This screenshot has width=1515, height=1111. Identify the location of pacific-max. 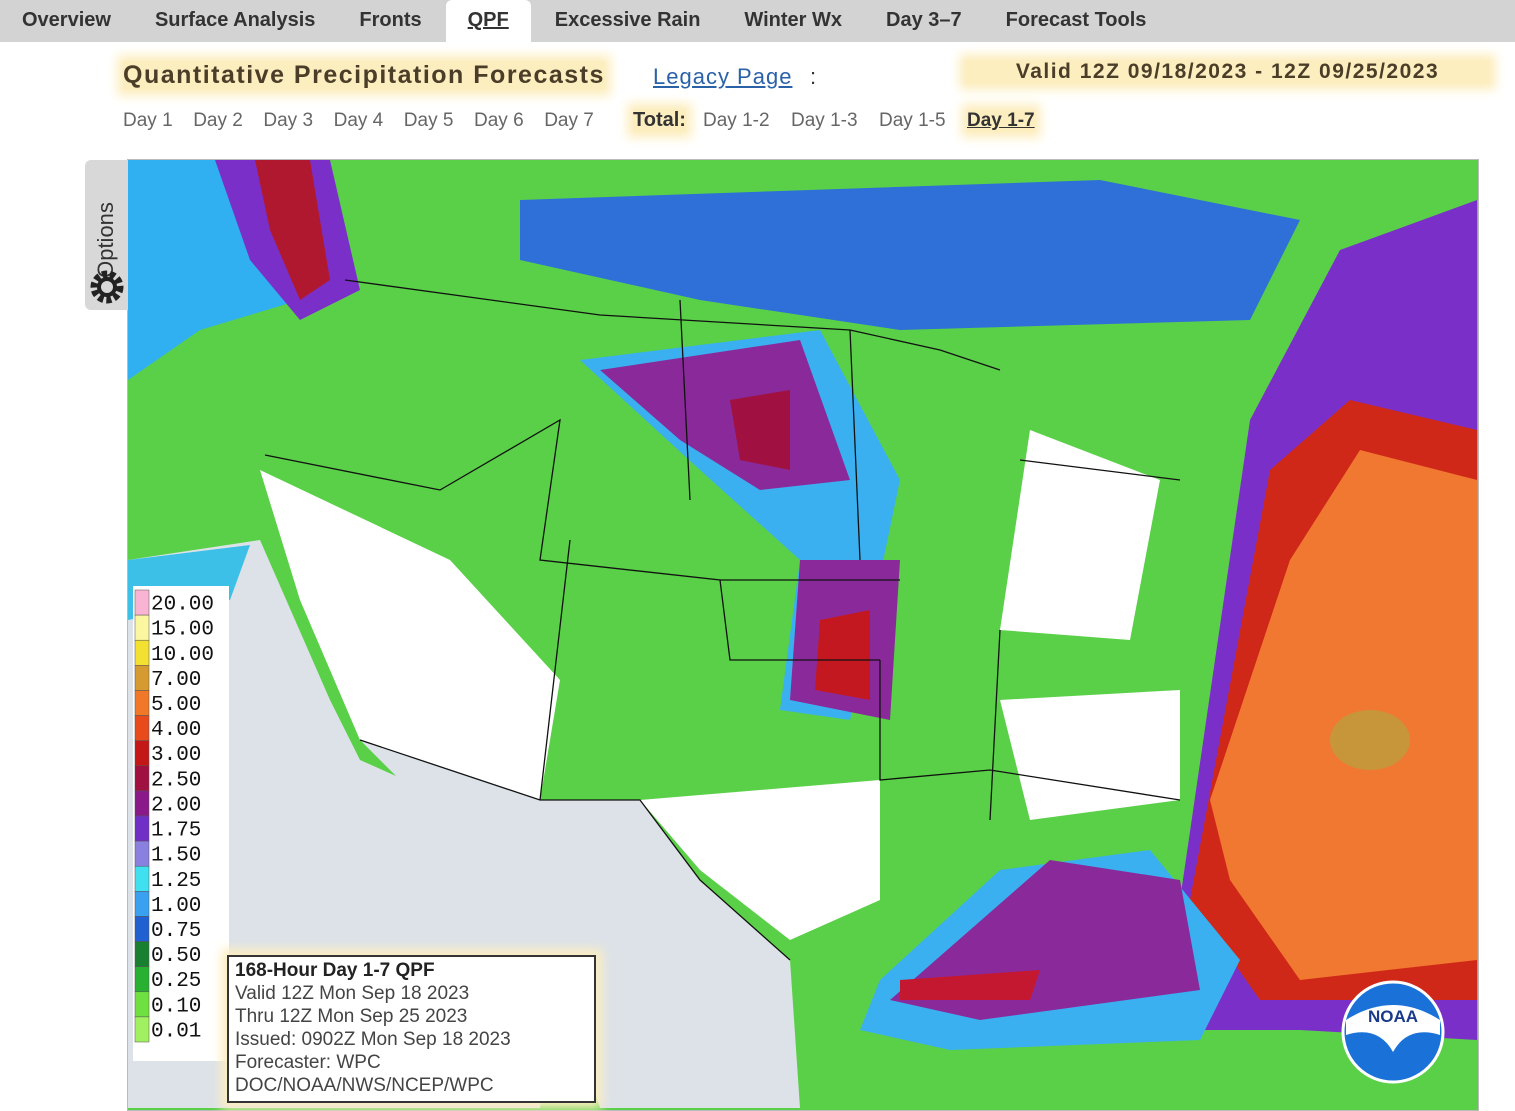
(292, 230).